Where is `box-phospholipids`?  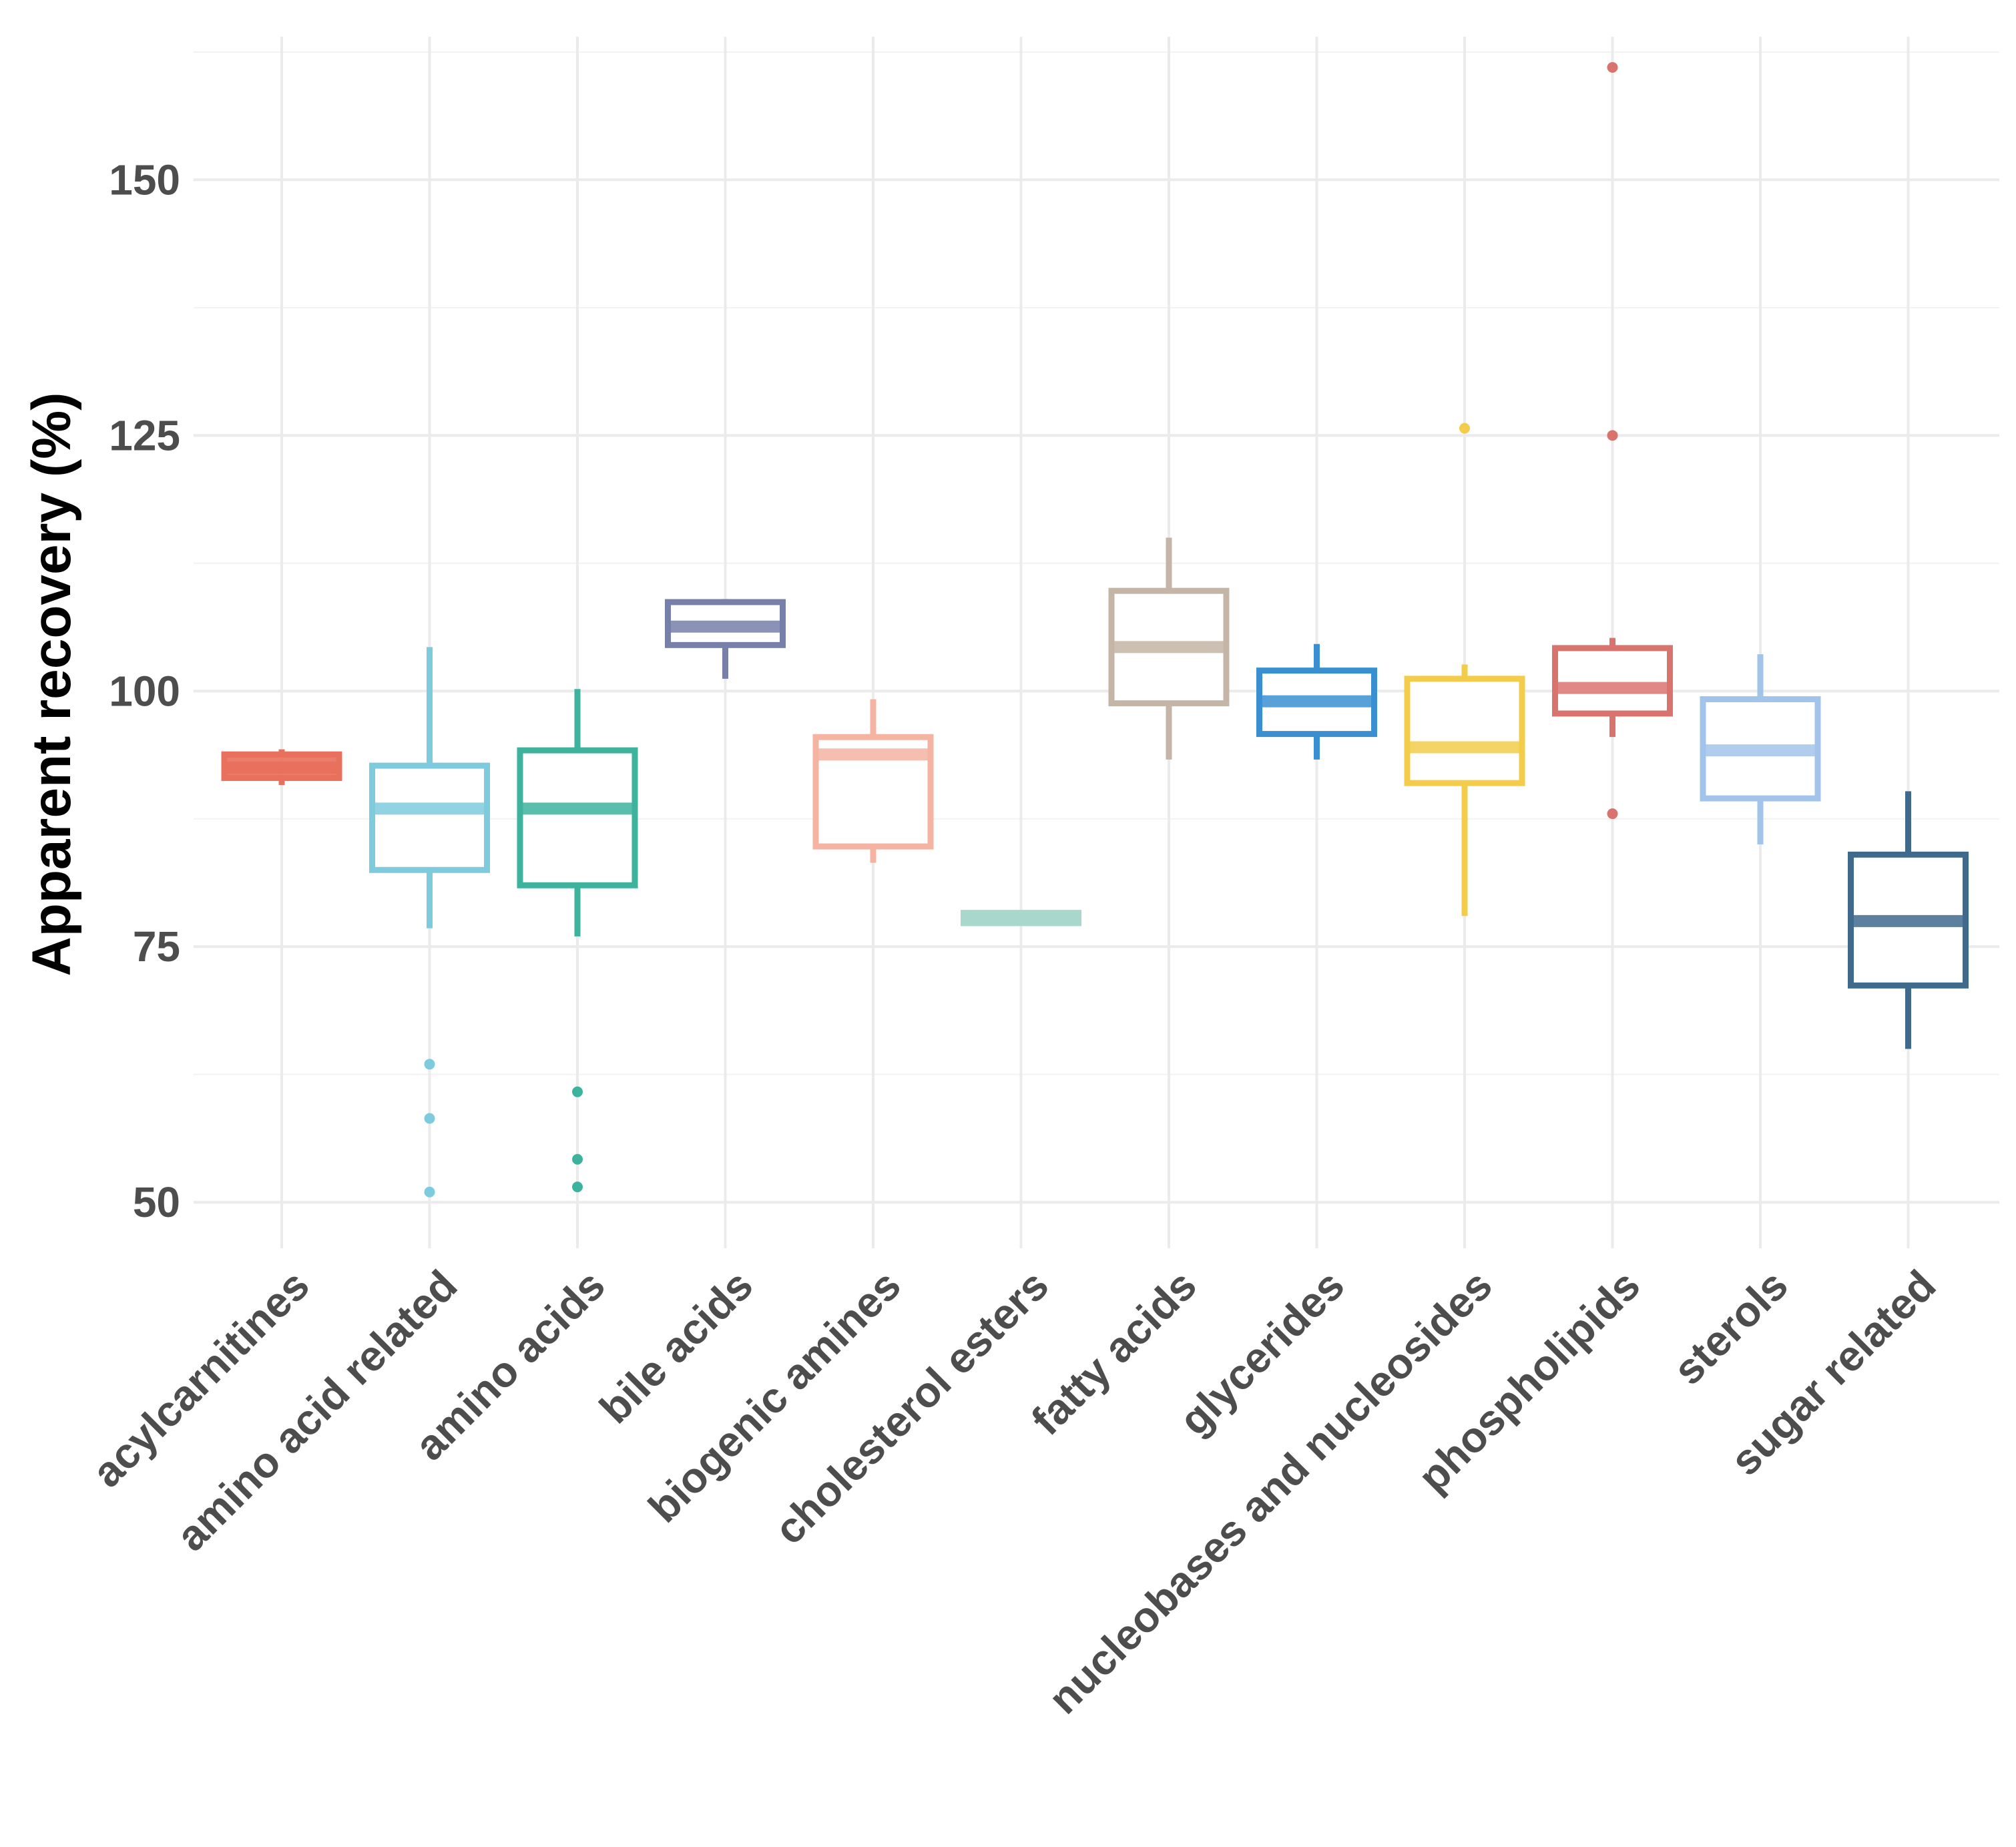
box-phospholipids is located at coordinates (1613, 441).